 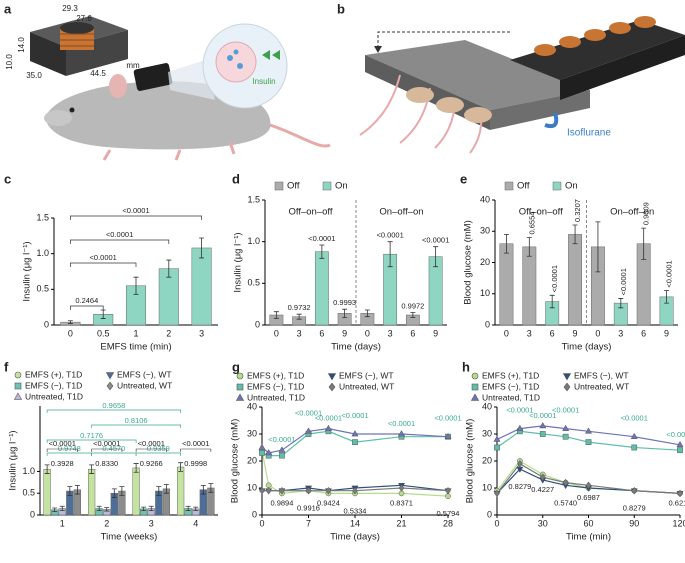 I want to click on x-axis-label: Time (weeks), so click(x=129, y=537).